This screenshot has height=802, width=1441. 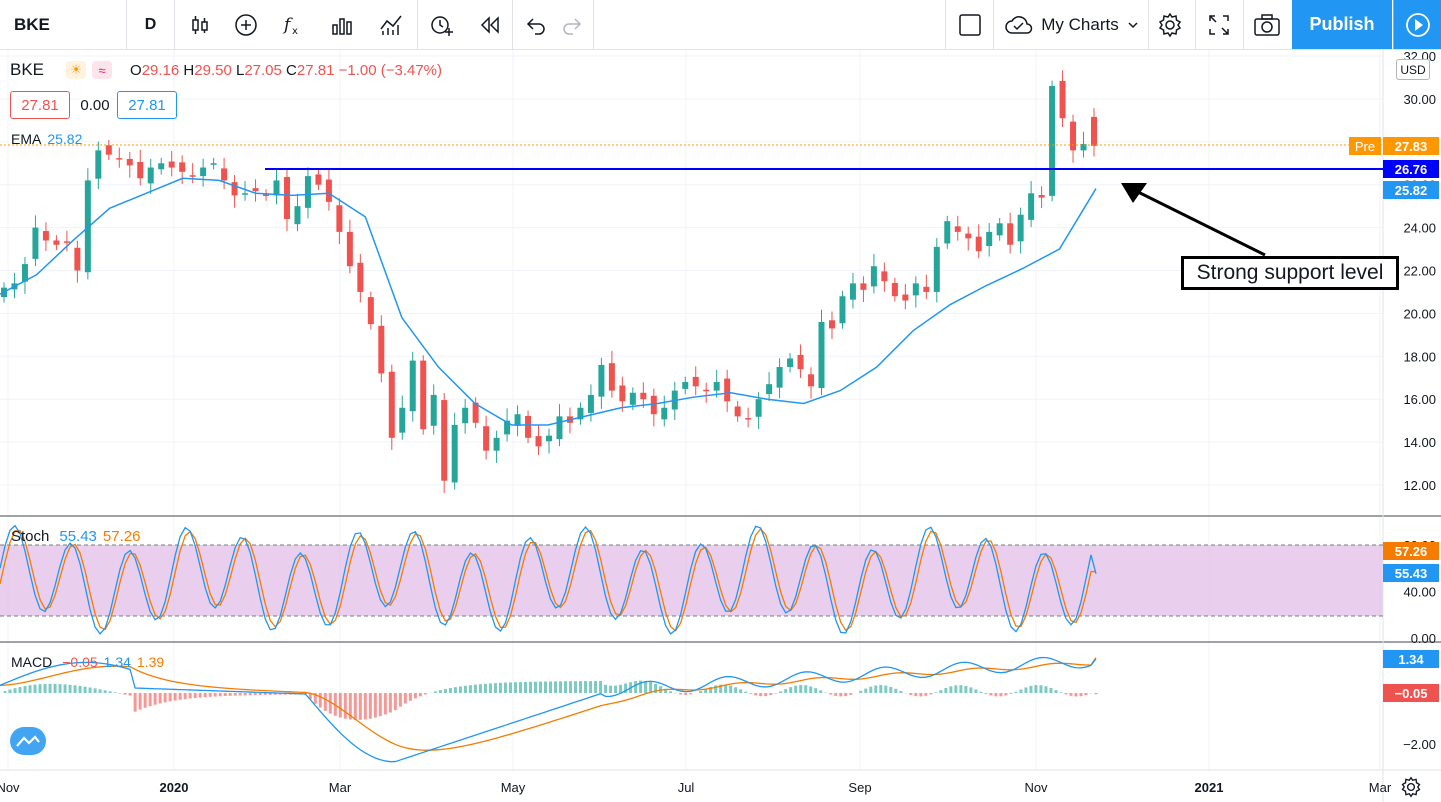 What do you see at coordinates (1342, 24) in the screenshot?
I see `publish-button: Publish` at bounding box center [1342, 24].